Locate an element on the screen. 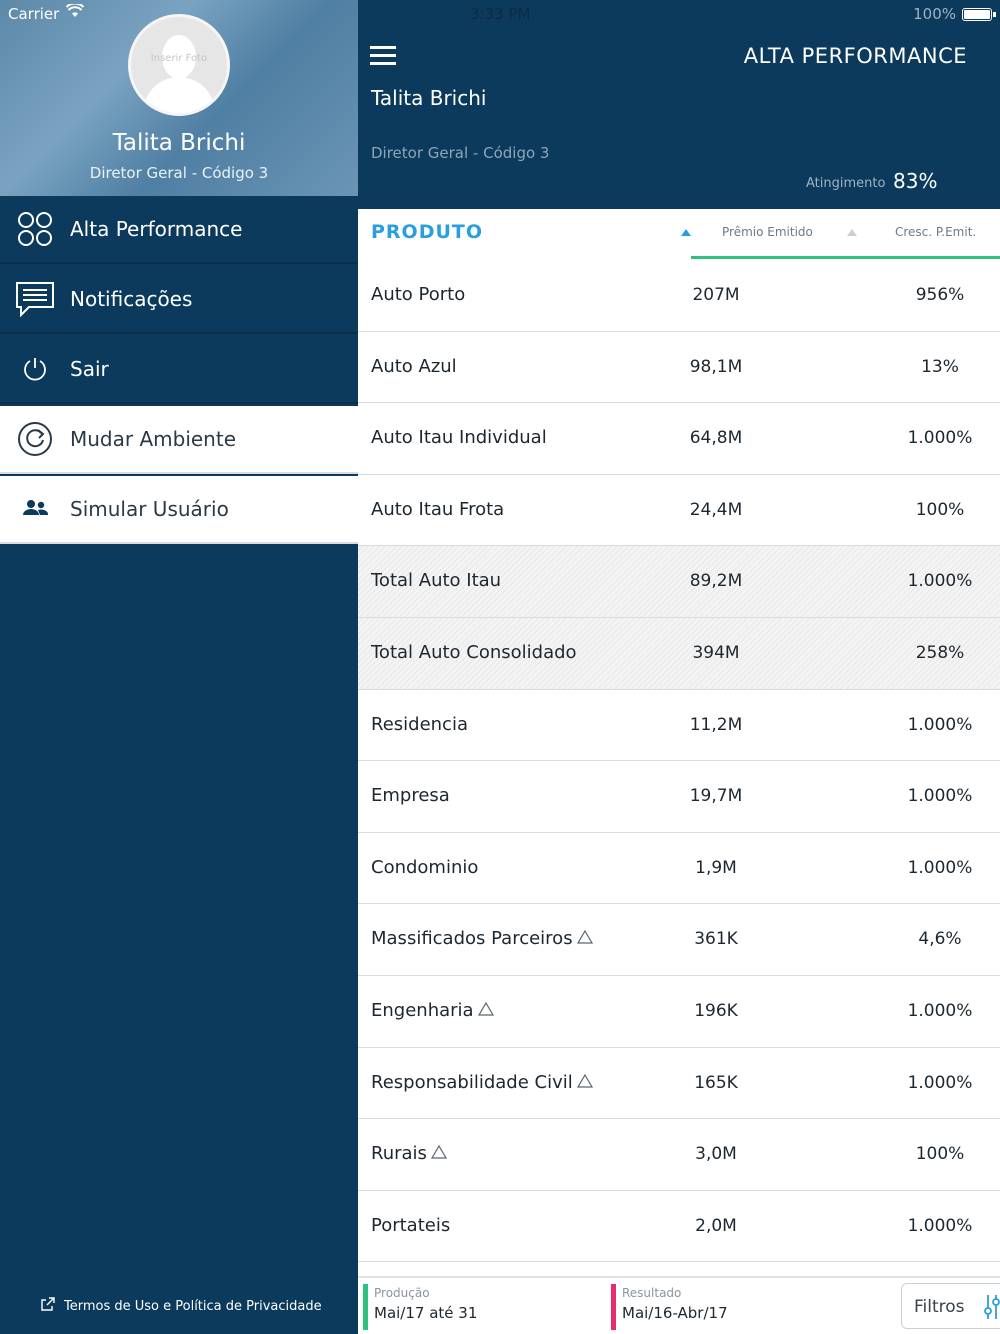  filtros-button: Filtros is located at coordinates (950, 1306).